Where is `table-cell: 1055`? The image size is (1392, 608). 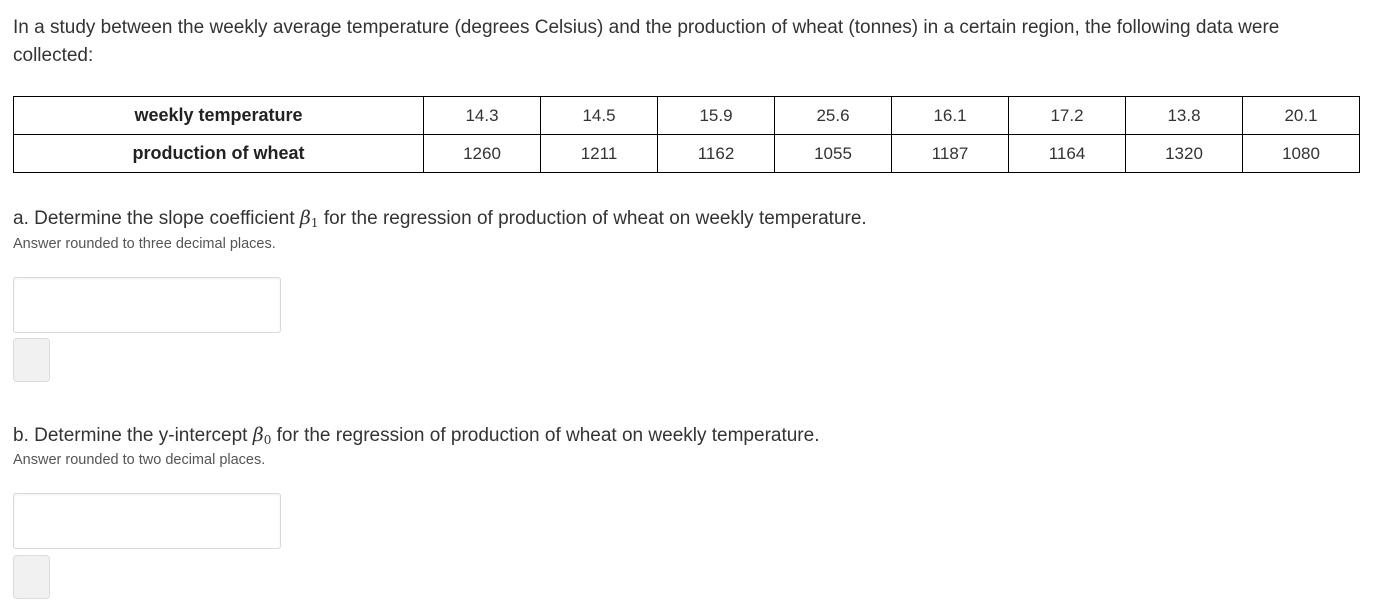
table-cell: 1055 is located at coordinates (833, 153).